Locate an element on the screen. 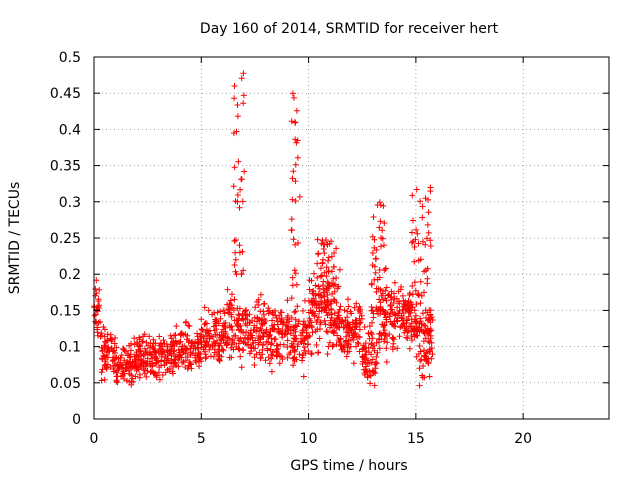 The width and height of the screenshot is (640, 480). y-tick-label: 0.1 is located at coordinates (70, 348).